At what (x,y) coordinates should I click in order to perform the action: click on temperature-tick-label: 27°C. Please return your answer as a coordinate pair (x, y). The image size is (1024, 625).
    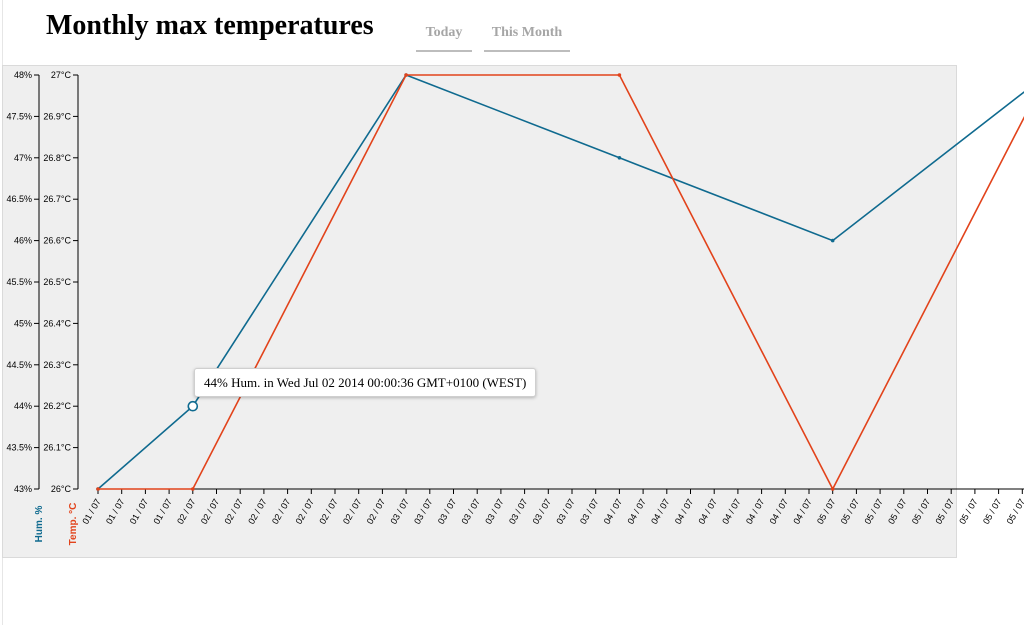
    Looking at the image, I should click on (61, 75).